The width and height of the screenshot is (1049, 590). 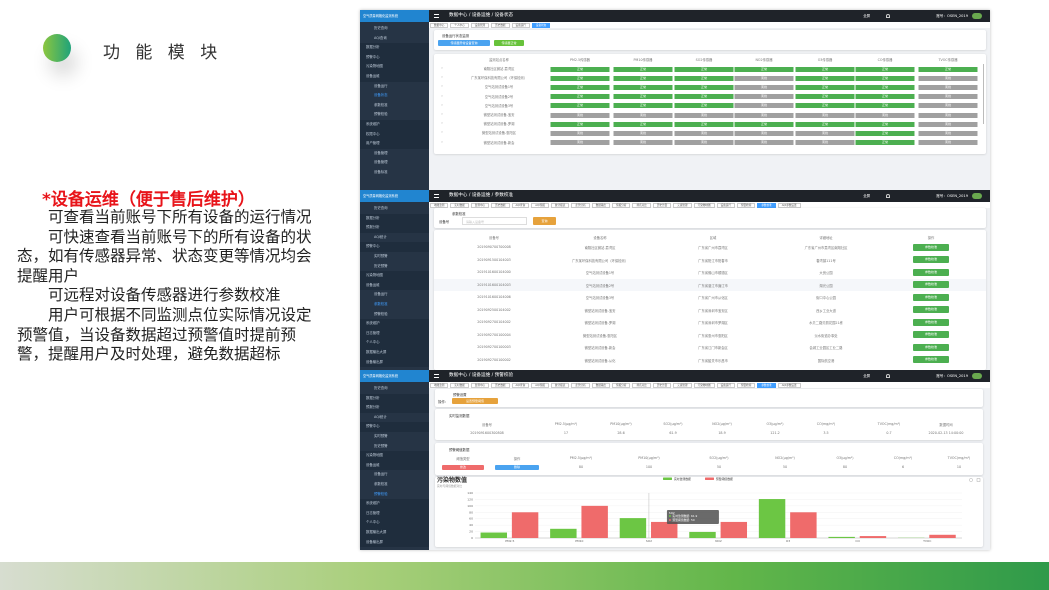 I want to click on tab: AQI参数设置, so click(x=789, y=205).